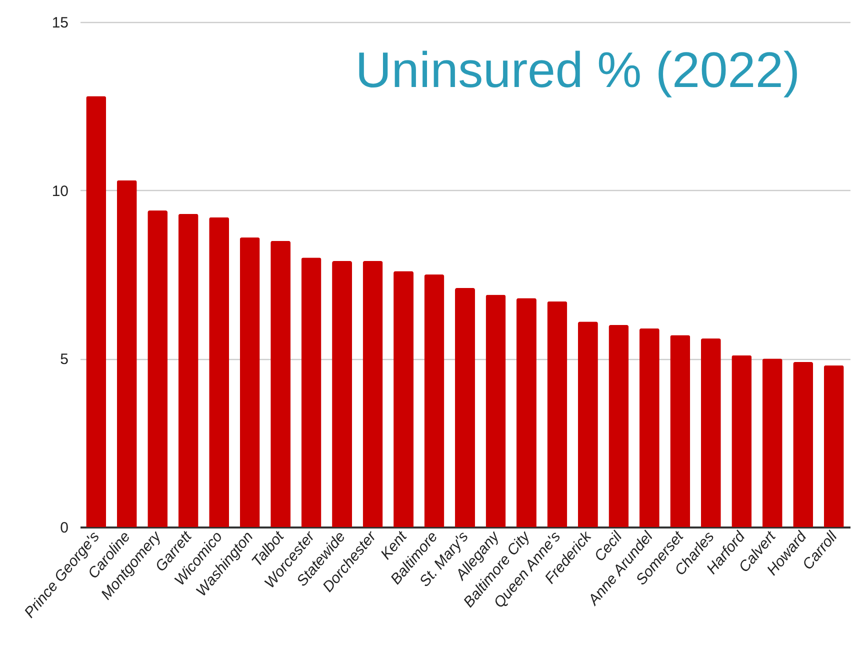  Describe the element at coordinates (577, 70) in the screenshot. I see `chart-title: Uninsured % (2022)` at that location.